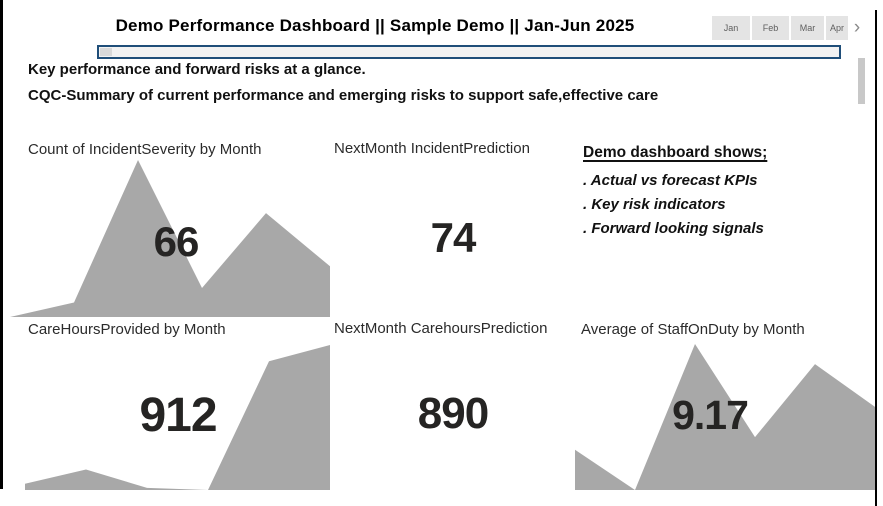  What do you see at coordinates (876, 258) in the screenshot?
I see `right-edge-line` at bounding box center [876, 258].